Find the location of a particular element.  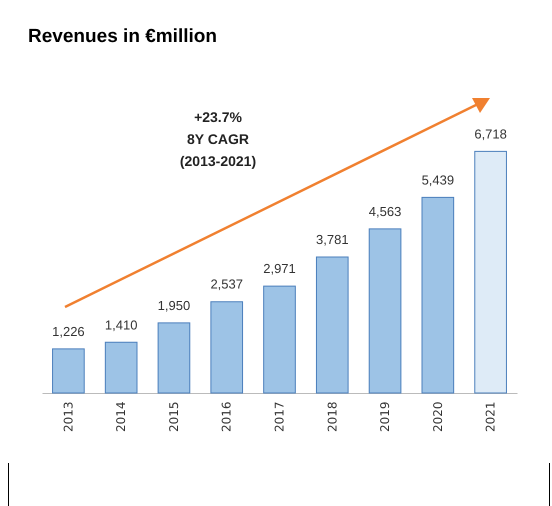

chart-title: Revenues in €million is located at coordinates (122, 36).